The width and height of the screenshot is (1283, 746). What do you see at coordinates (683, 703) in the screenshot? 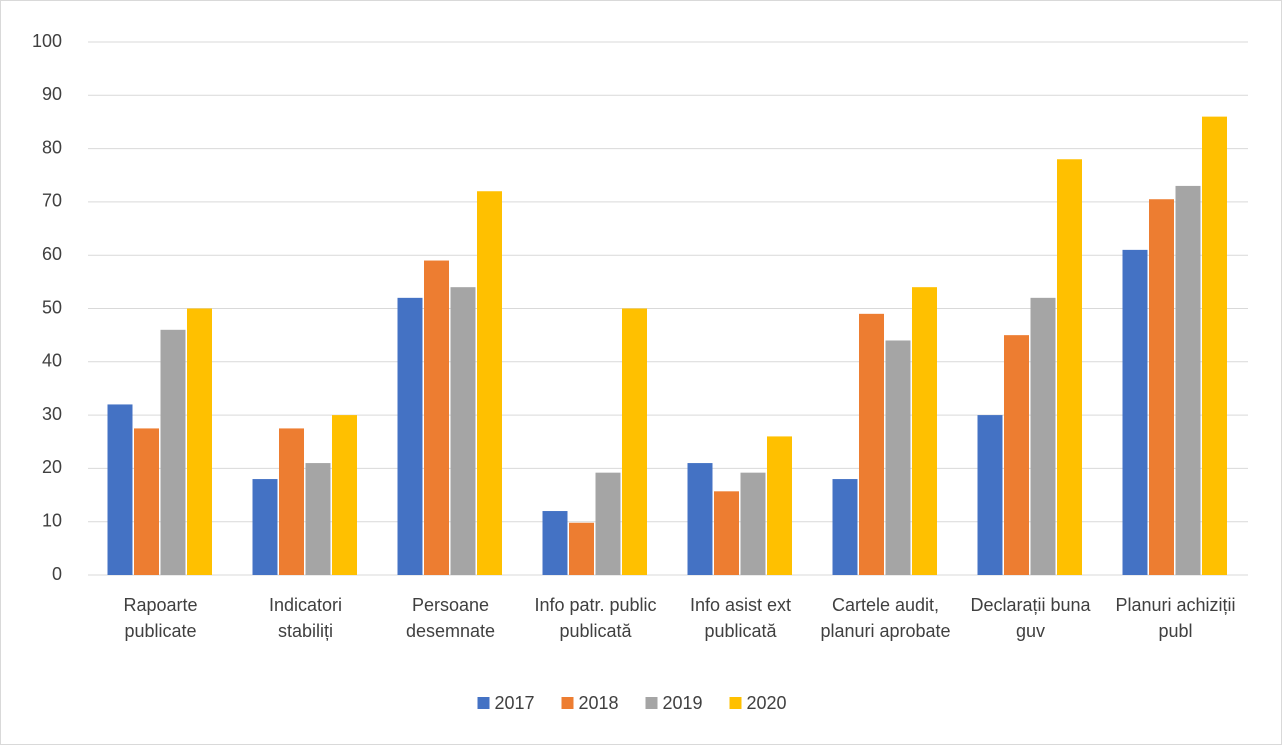
I see `legend-label: 2019` at bounding box center [683, 703].